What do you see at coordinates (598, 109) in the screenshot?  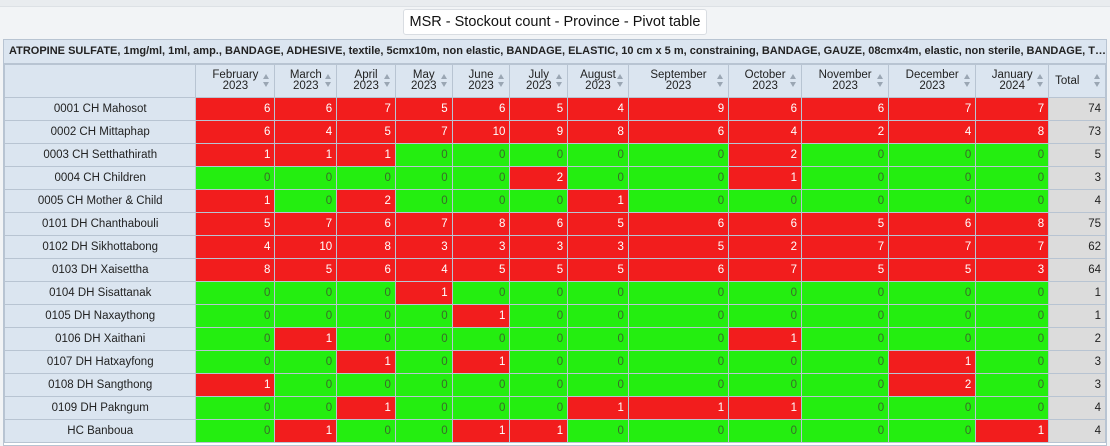 I see `value-cell: 4` at bounding box center [598, 109].